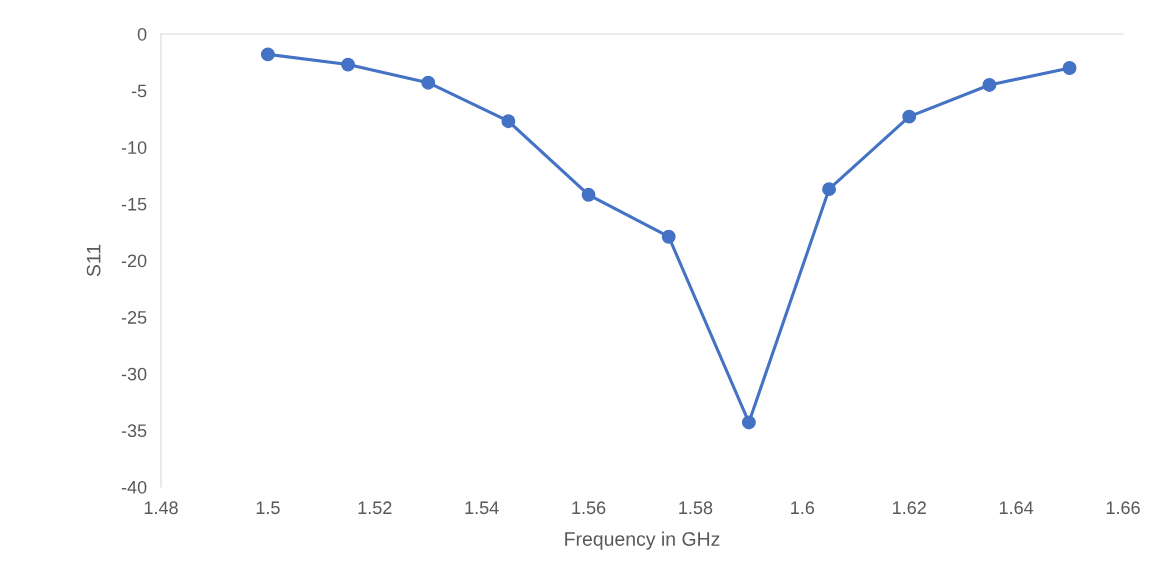 The width and height of the screenshot is (1155, 582). What do you see at coordinates (134, 204) in the screenshot?
I see `y-tick-label: -15` at bounding box center [134, 204].